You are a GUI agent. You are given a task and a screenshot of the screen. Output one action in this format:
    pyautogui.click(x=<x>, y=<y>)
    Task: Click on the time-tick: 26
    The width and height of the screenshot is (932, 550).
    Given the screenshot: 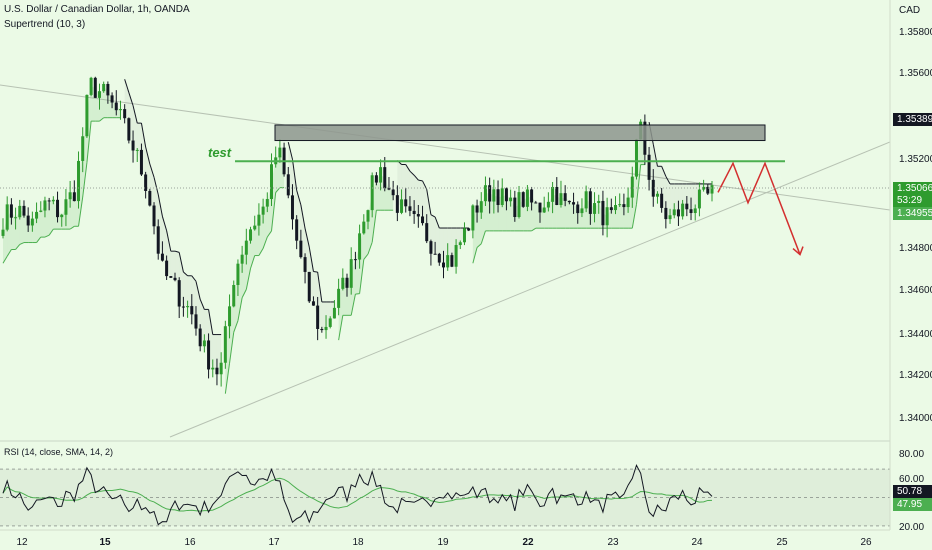 What is the action you would take?
    pyautogui.click(x=866, y=542)
    